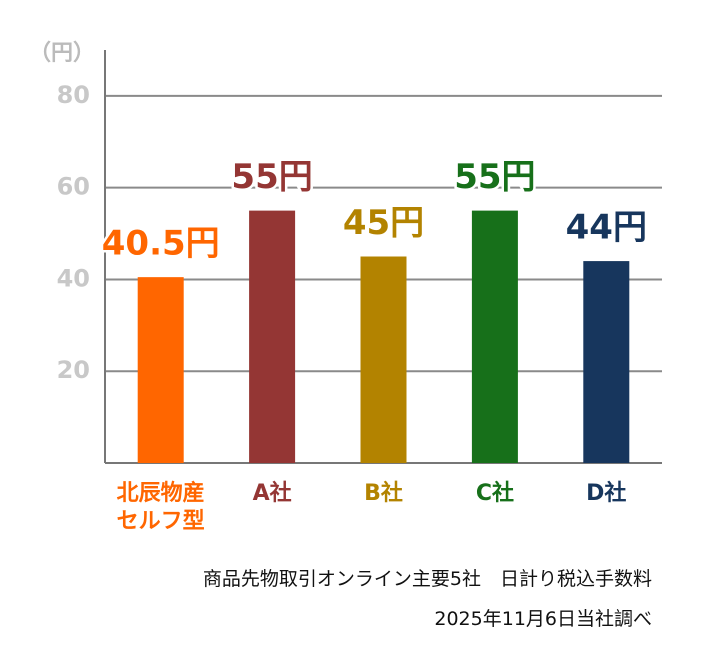 This screenshot has height=656, width=704. What do you see at coordinates (606, 493) in the screenshot?
I see `x-tick-label: D社` at bounding box center [606, 493].